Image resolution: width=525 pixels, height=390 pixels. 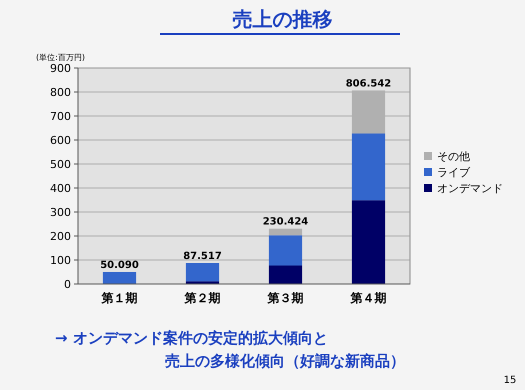 I want to click on x-tick-label: 第４期, so click(x=368, y=298).